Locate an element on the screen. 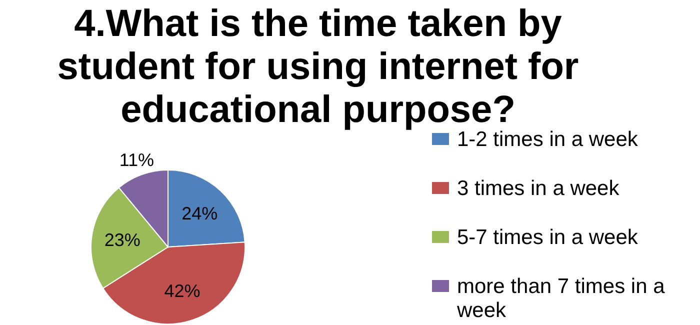  legend-label: 5-7 times in a week is located at coordinates (547, 237).